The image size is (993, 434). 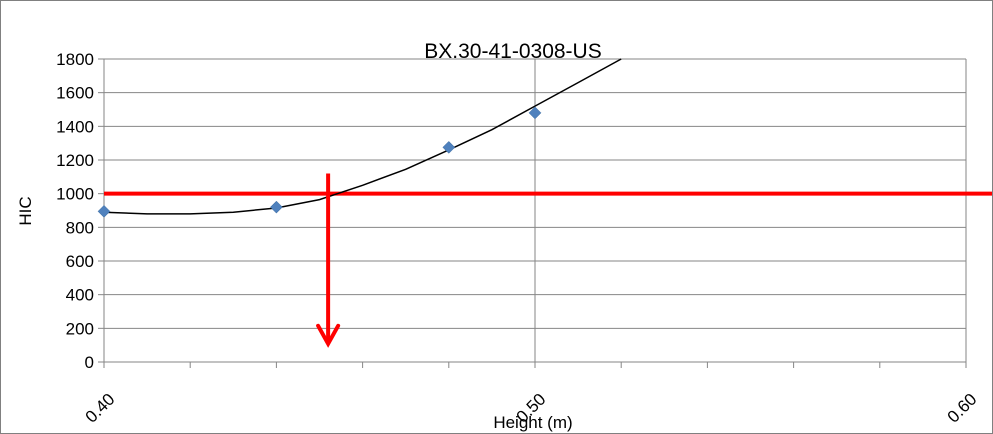 What do you see at coordinates (80, 295) in the screenshot?
I see `y-tick-label: 400` at bounding box center [80, 295].